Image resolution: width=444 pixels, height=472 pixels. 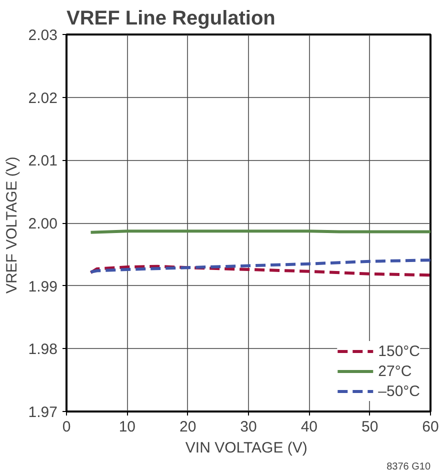 I want to click on x-tick-label: 10, so click(x=127, y=427).